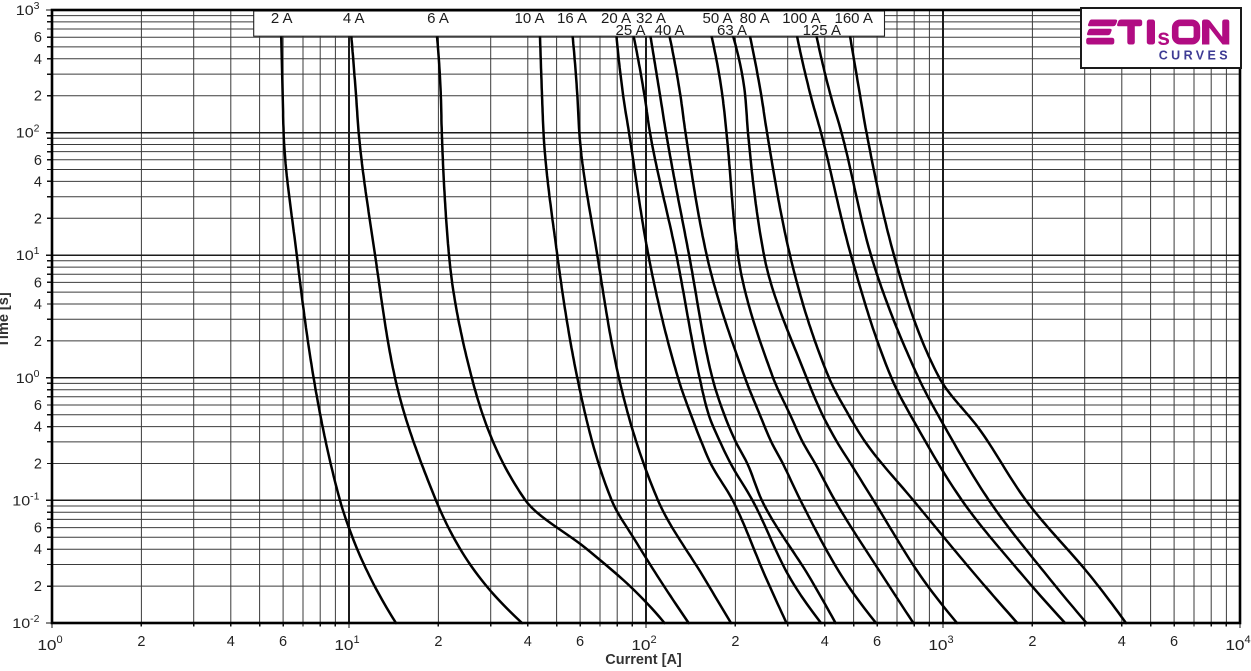 The height and width of the screenshot is (671, 1251). I want to click on svg-text: CURVES, so click(1195, 56).